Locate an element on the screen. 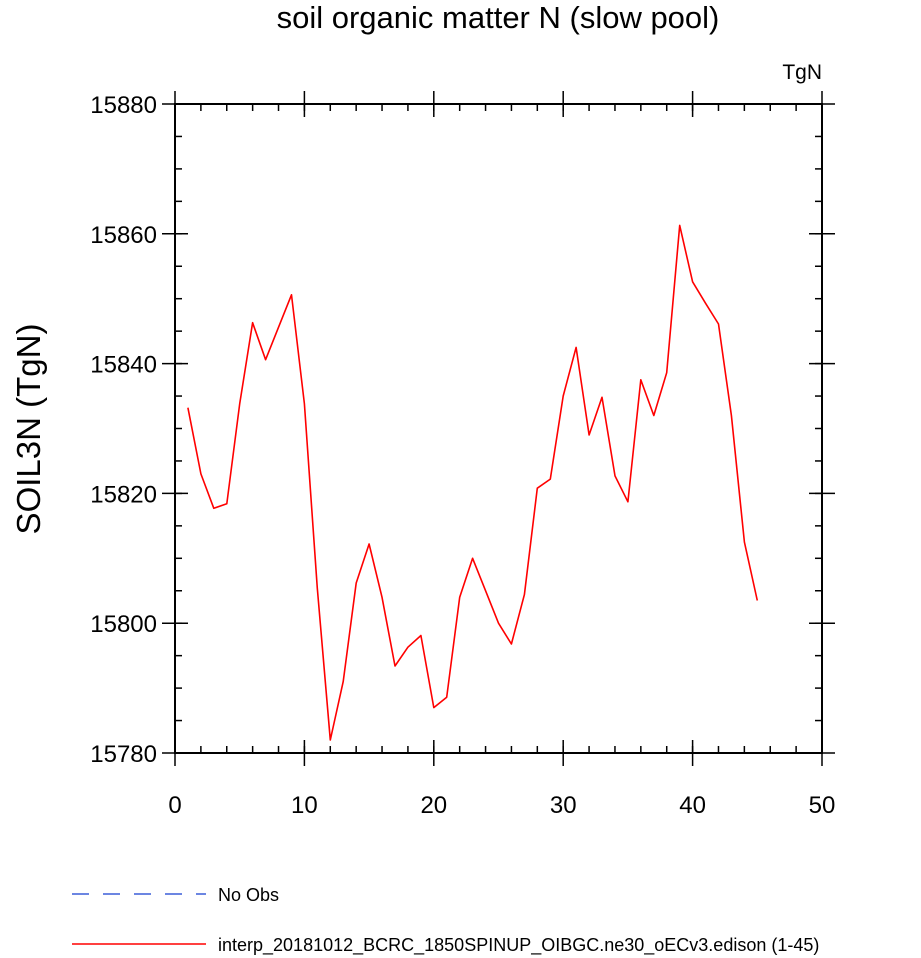 This screenshot has height=958, width=921. y-tick-label: 15860 is located at coordinates (123, 235).